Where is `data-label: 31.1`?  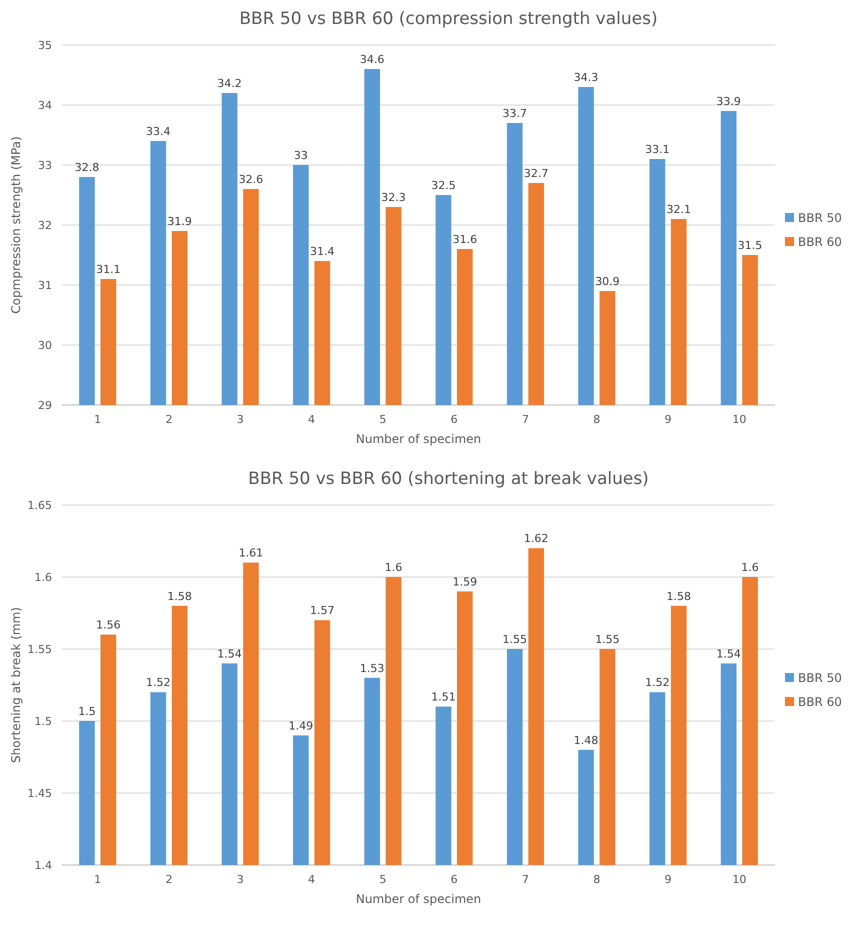
data-label: 31.1 is located at coordinates (108, 269).